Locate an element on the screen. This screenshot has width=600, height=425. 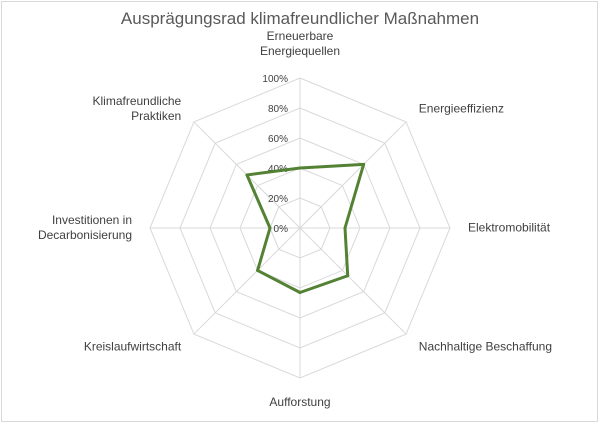
category-label: Elektromobilität is located at coordinates (509, 228).